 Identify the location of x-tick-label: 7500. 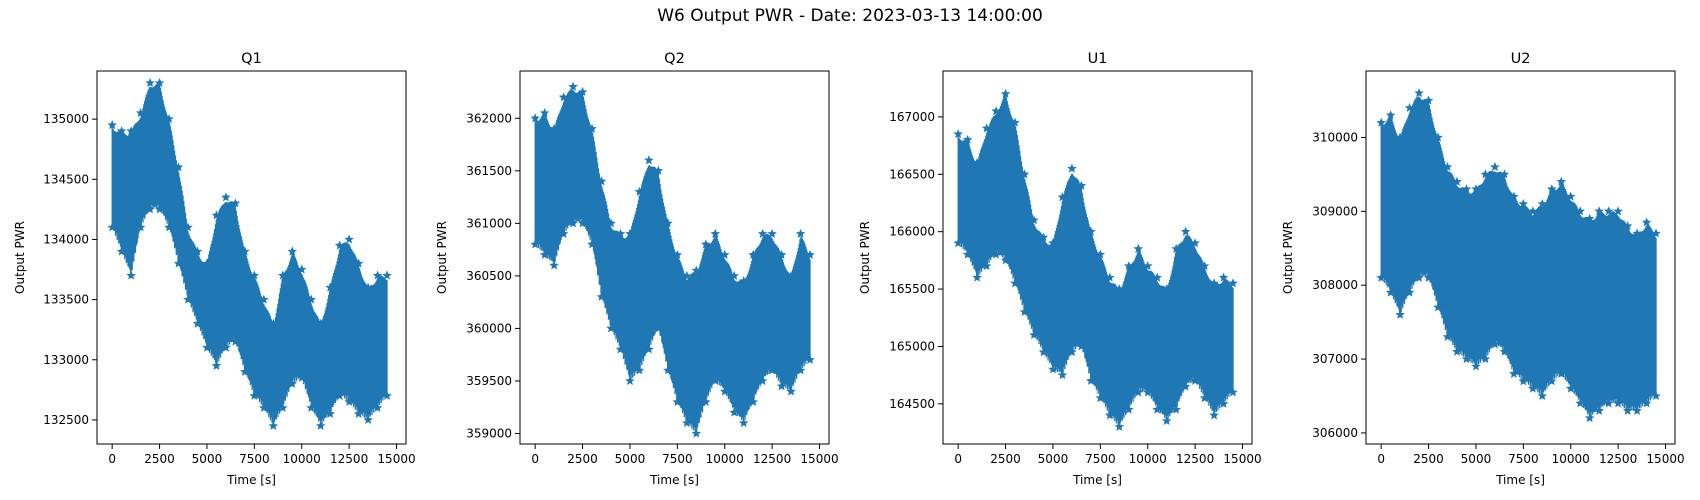
(254, 459).